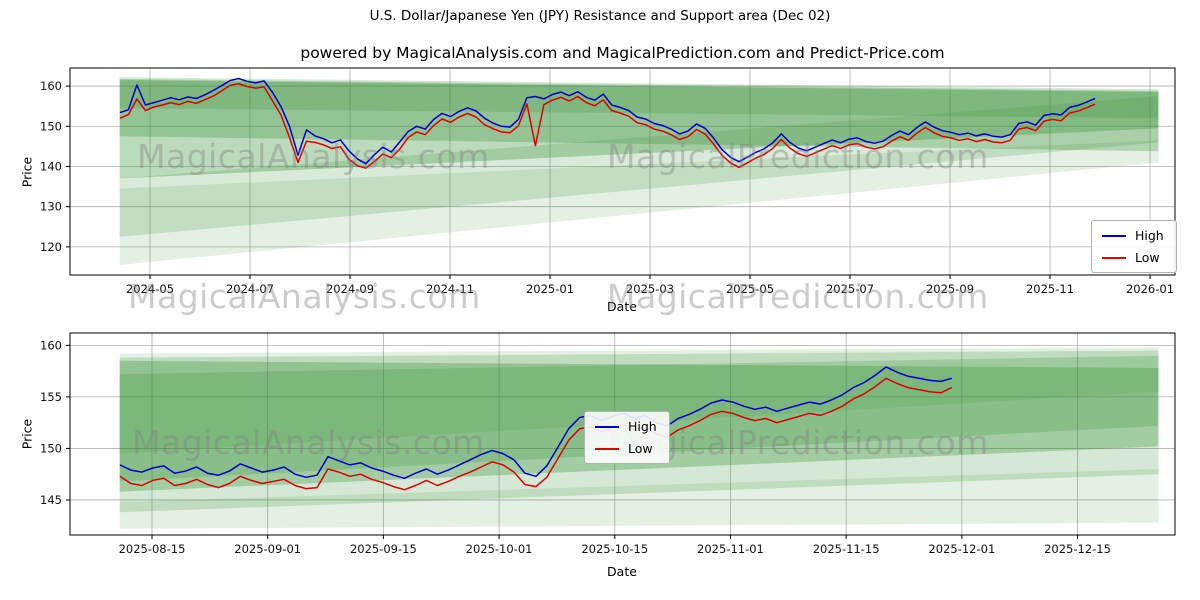  Describe the element at coordinates (1134, 246) in the screenshot. I see `legend-top: High Low` at that location.